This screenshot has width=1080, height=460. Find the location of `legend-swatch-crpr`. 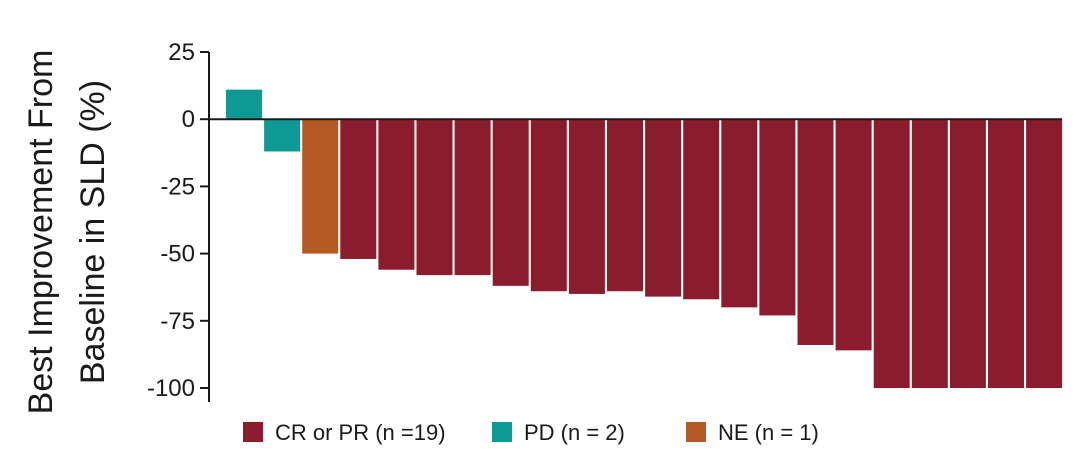

legend-swatch-crpr is located at coordinates (253, 432).